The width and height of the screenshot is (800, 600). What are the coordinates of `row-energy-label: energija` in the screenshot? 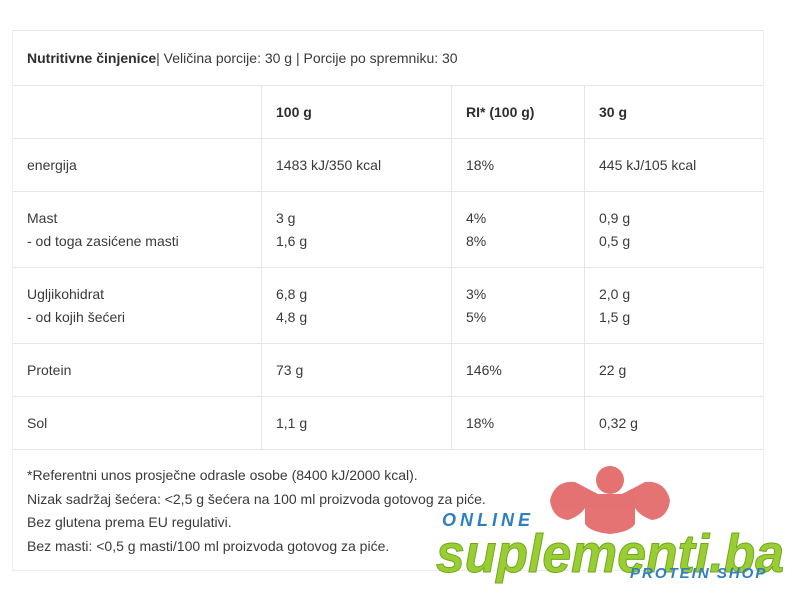 It's located at (137, 165).